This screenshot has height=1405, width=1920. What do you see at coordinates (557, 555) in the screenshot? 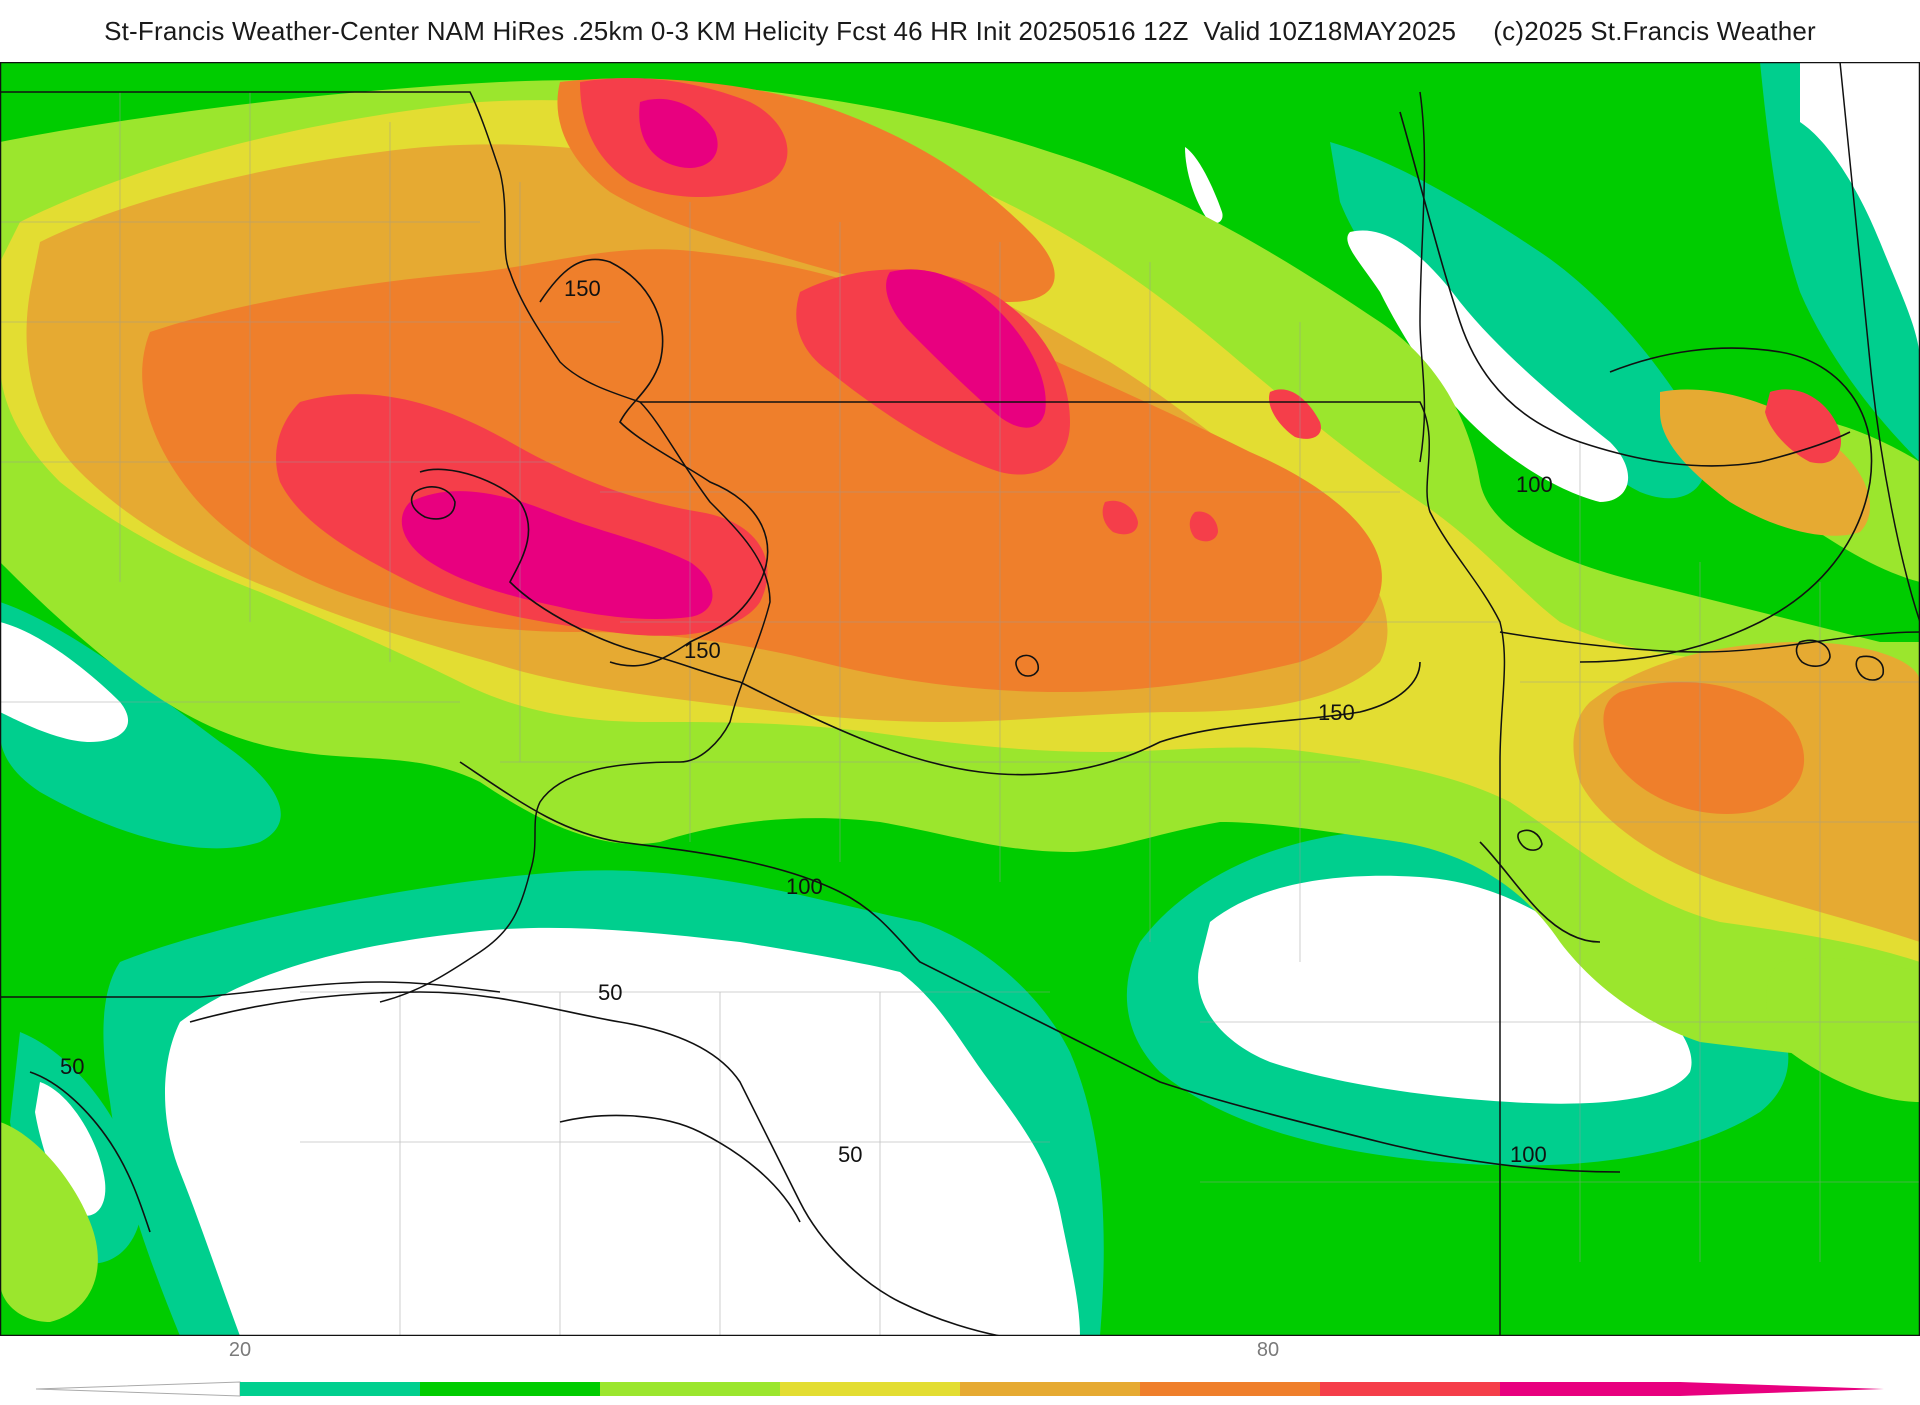
I see `shade-band-magenta-west` at bounding box center [557, 555].